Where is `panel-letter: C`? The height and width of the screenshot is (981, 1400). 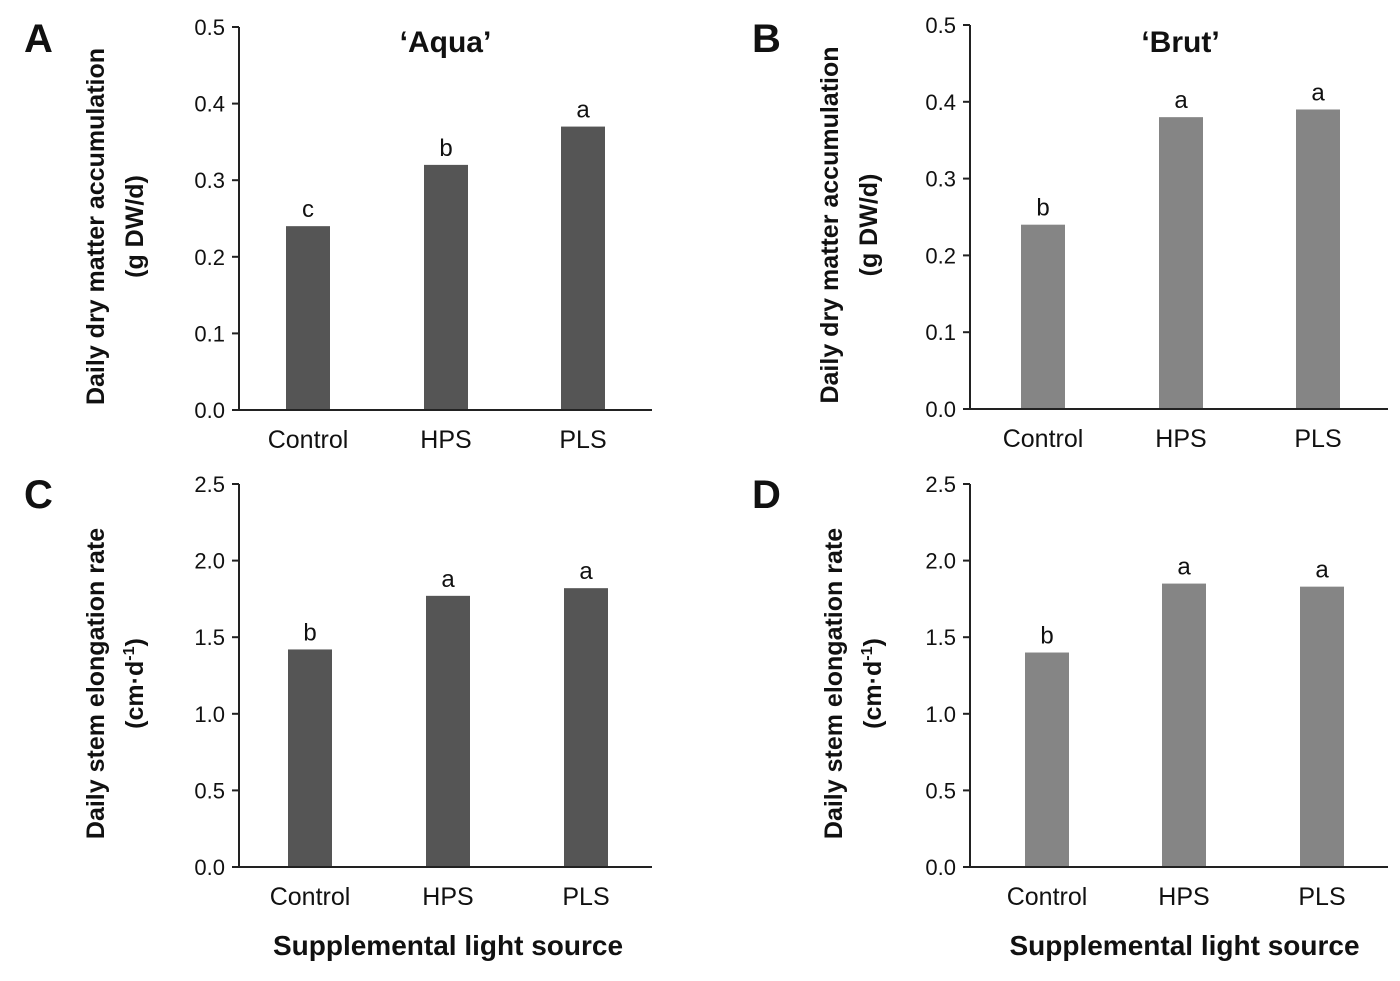
panel-letter: C is located at coordinates (38, 495).